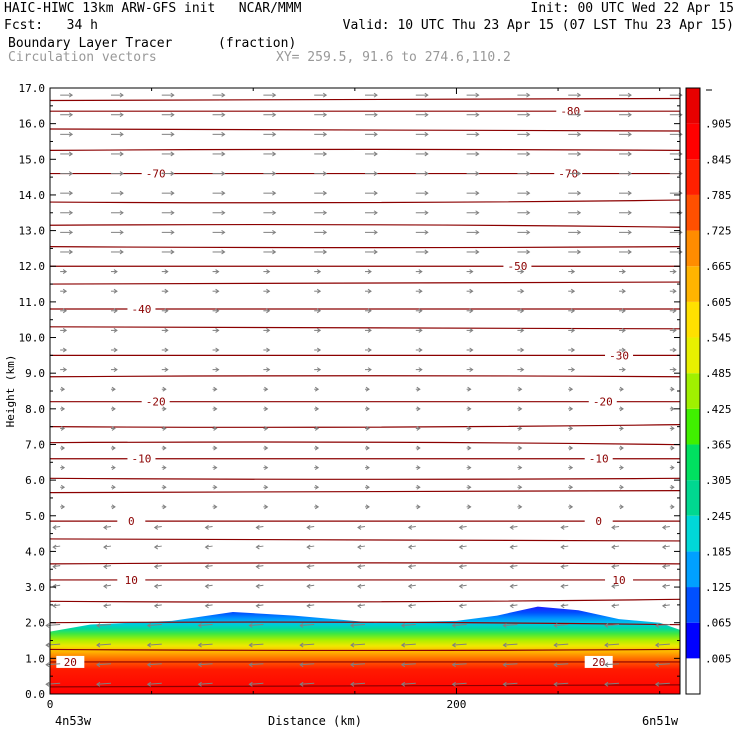  What do you see at coordinates (35, 516) in the screenshot?
I see `y-tick-label: 5.0` at bounding box center [35, 516].